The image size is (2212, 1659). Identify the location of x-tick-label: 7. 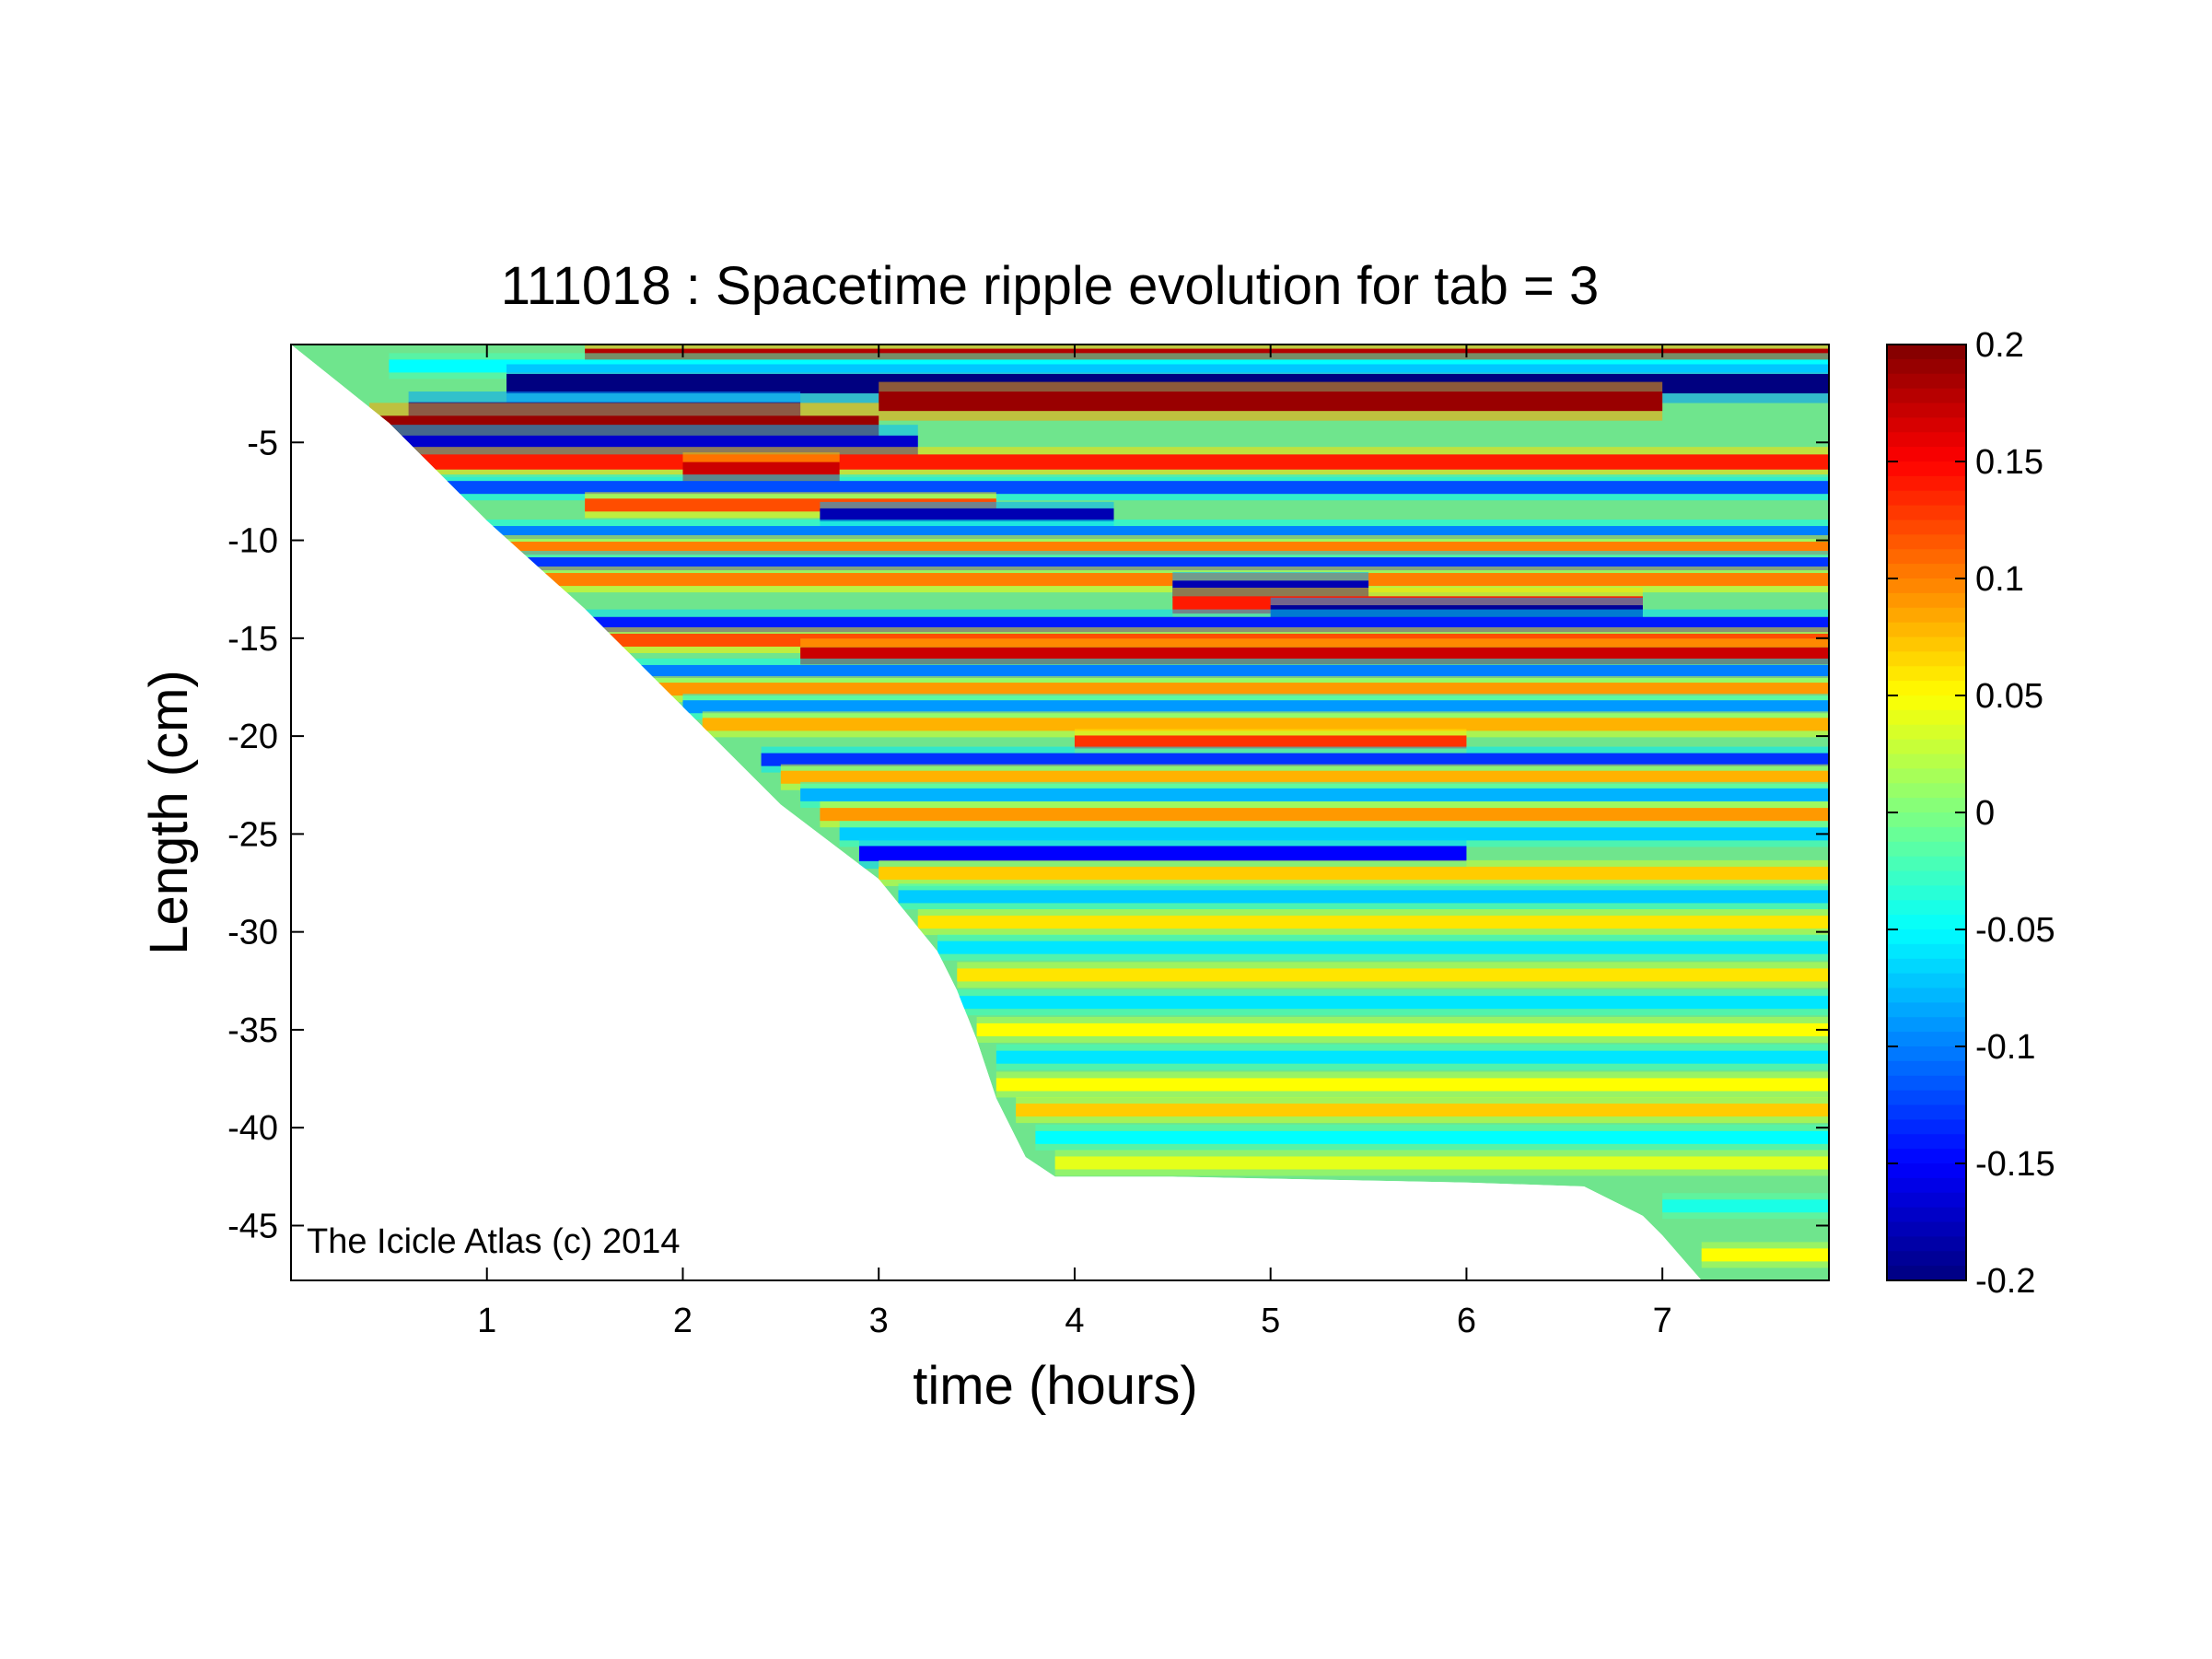
(1663, 1321).